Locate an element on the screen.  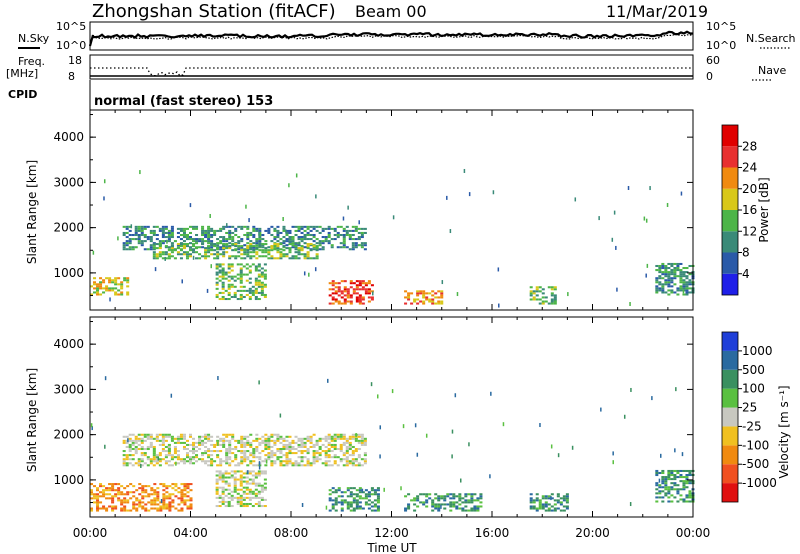
y-tick-label: 3000 is located at coordinates (68, 182).